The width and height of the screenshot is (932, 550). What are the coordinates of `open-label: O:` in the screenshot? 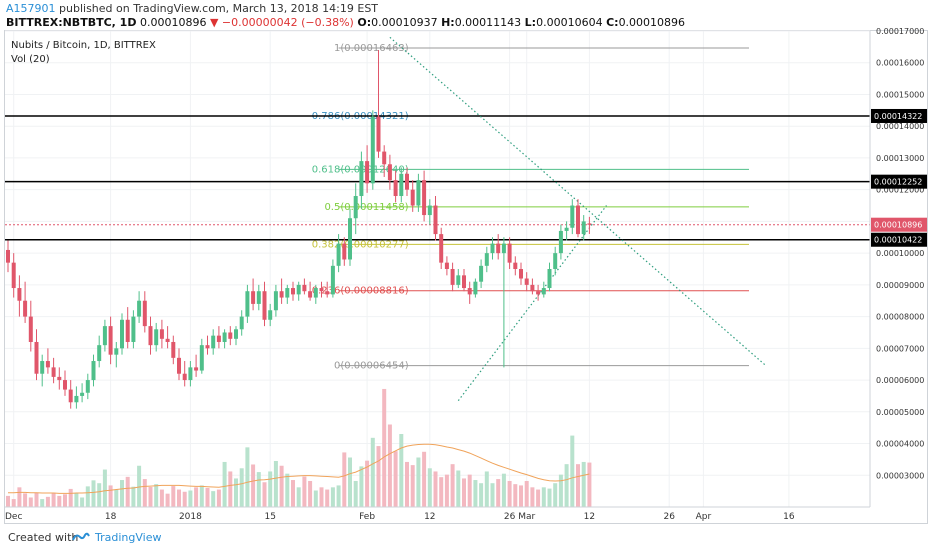 It's located at (364, 22).